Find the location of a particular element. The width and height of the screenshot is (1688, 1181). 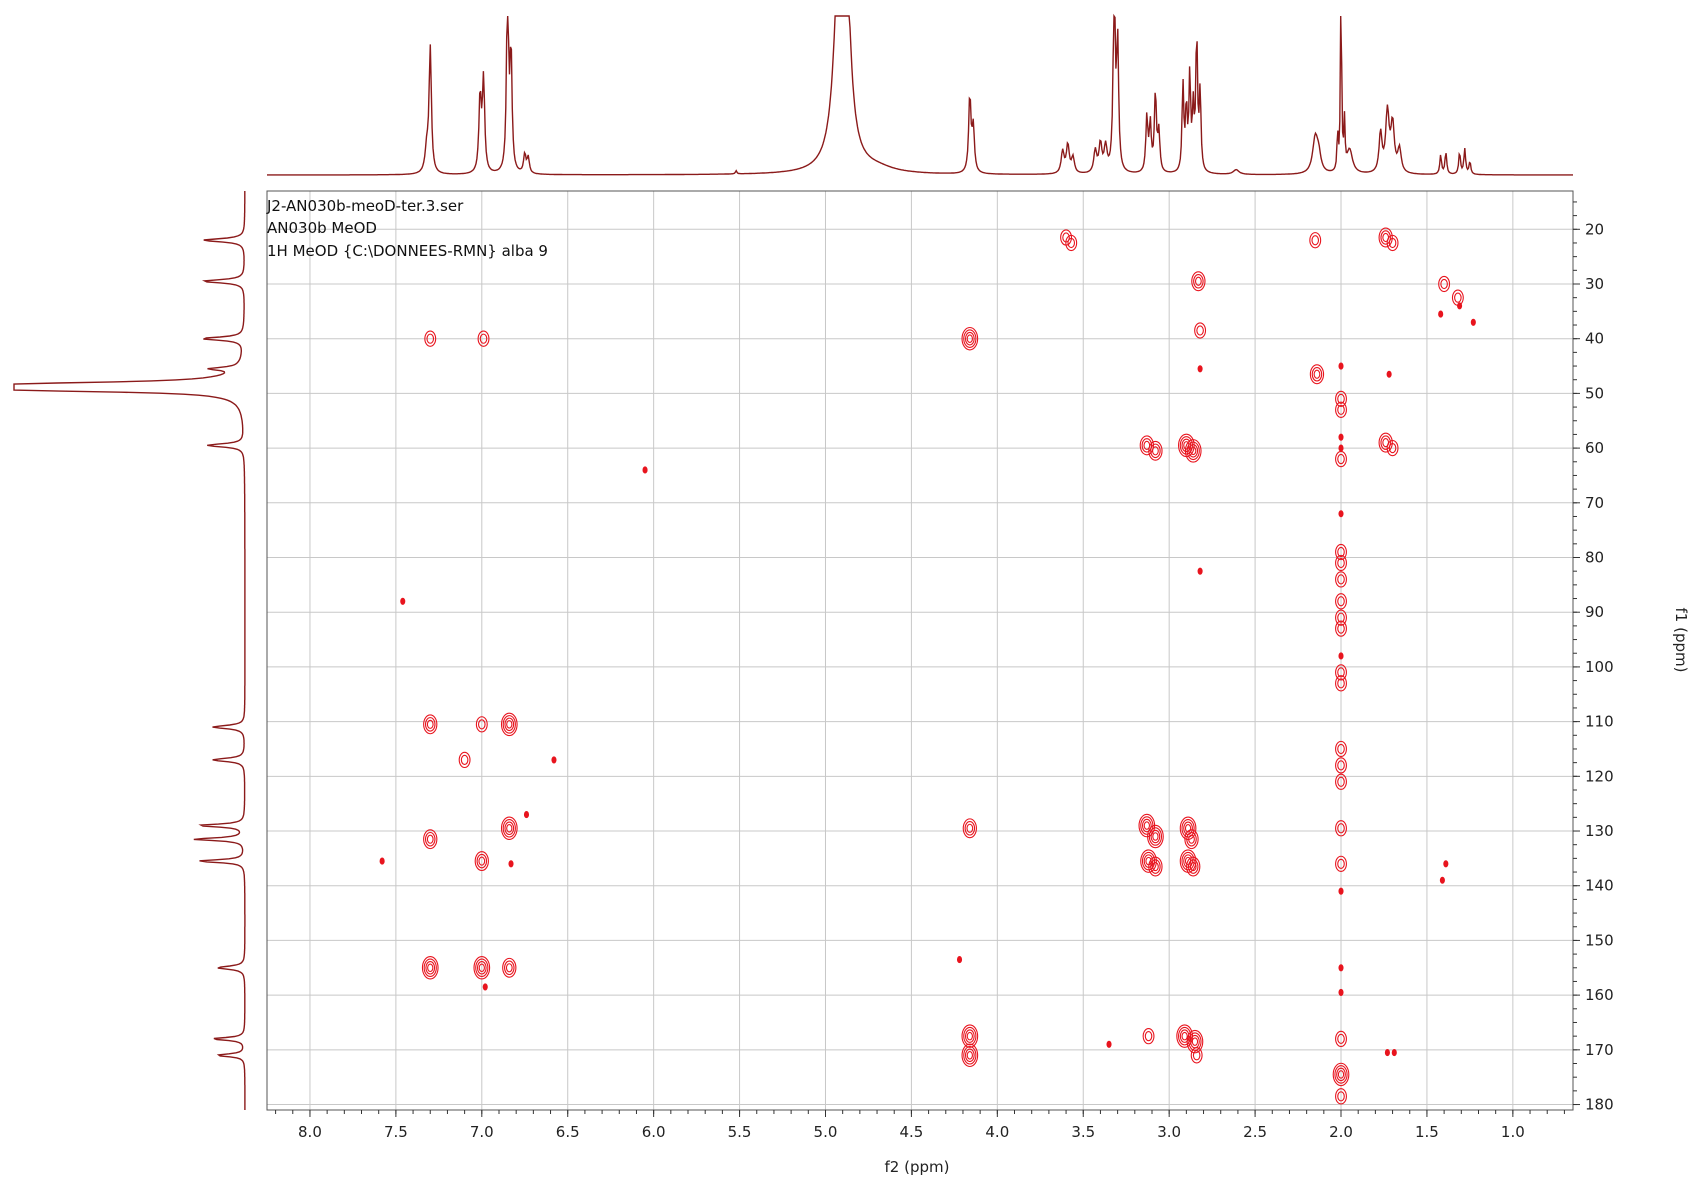

y-tick-label: 110 is located at coordinates (1599, 722).